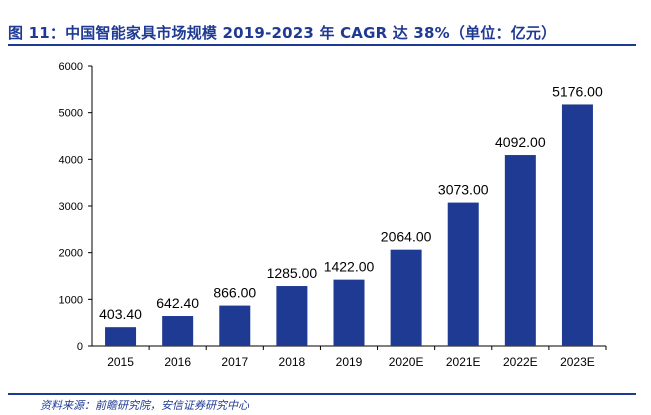  What do you see at coordinates (80, 347) in the screenshot?
I see `y-tick-label: 0` at bounding box center [80, 347].